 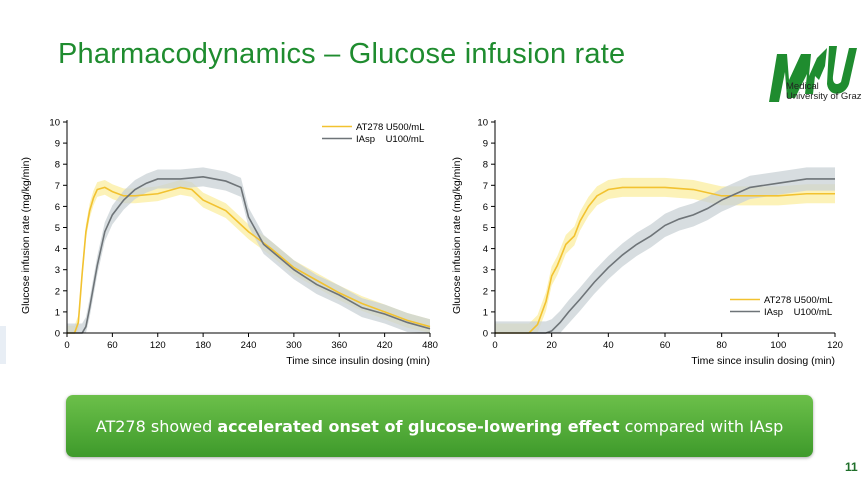 What do you see at coordinates (608, 345) in the screenshot?
I see `x-tick-label: 40` at bounding box center [608, 345].